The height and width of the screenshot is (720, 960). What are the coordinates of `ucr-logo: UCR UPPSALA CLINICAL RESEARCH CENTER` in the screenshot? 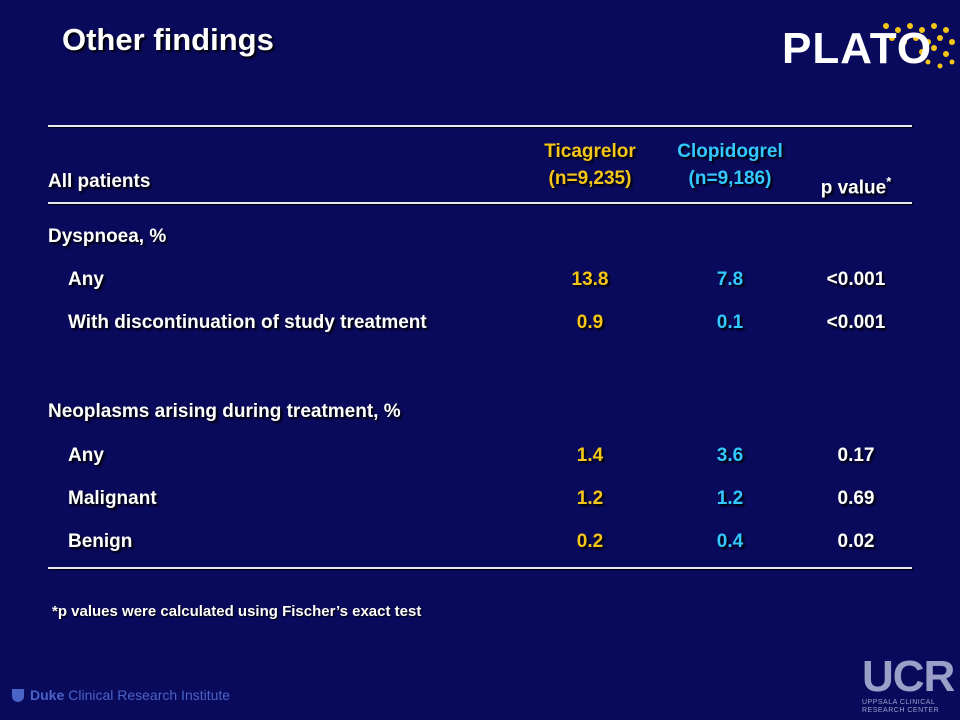 It's located at (908, 683).